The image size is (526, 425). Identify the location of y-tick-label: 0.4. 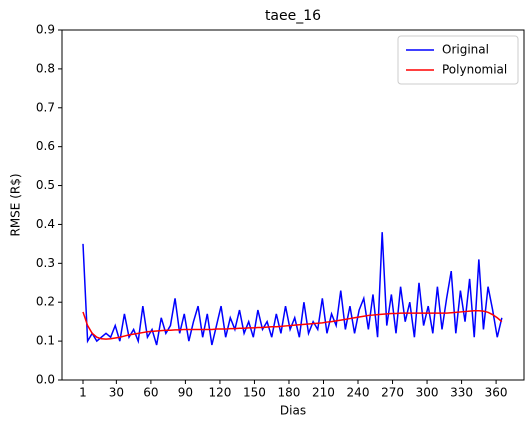
(45, 224).